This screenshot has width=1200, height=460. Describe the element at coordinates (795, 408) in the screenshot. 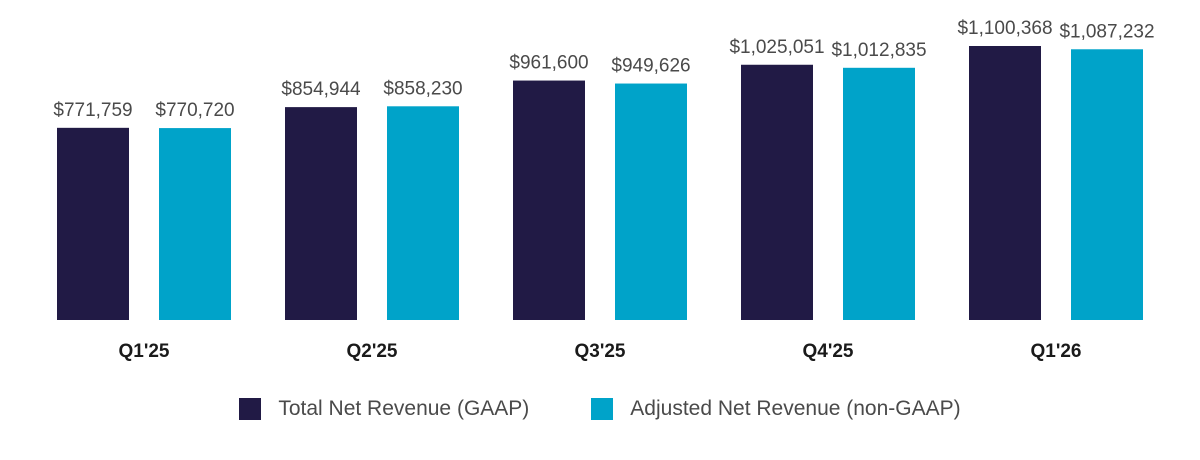

I see `legend-label-adjusted-net-revenue: Adjusted Net Revenue (non-GAAP)` at that location.